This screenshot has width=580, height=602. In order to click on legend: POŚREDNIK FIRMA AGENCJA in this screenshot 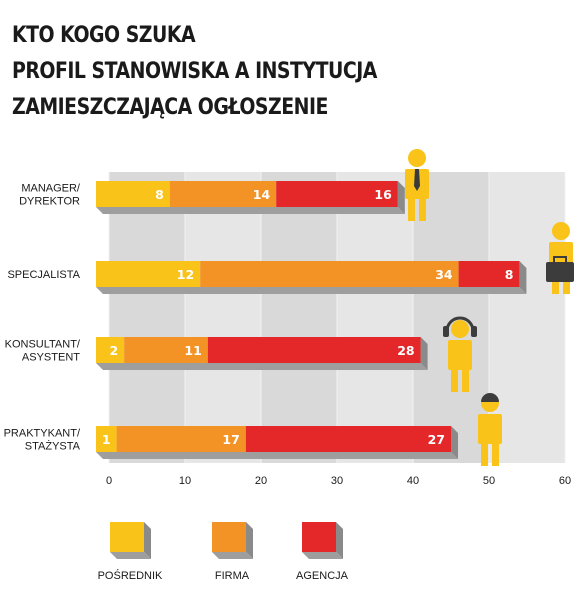, I will do `click(223, 552)`.